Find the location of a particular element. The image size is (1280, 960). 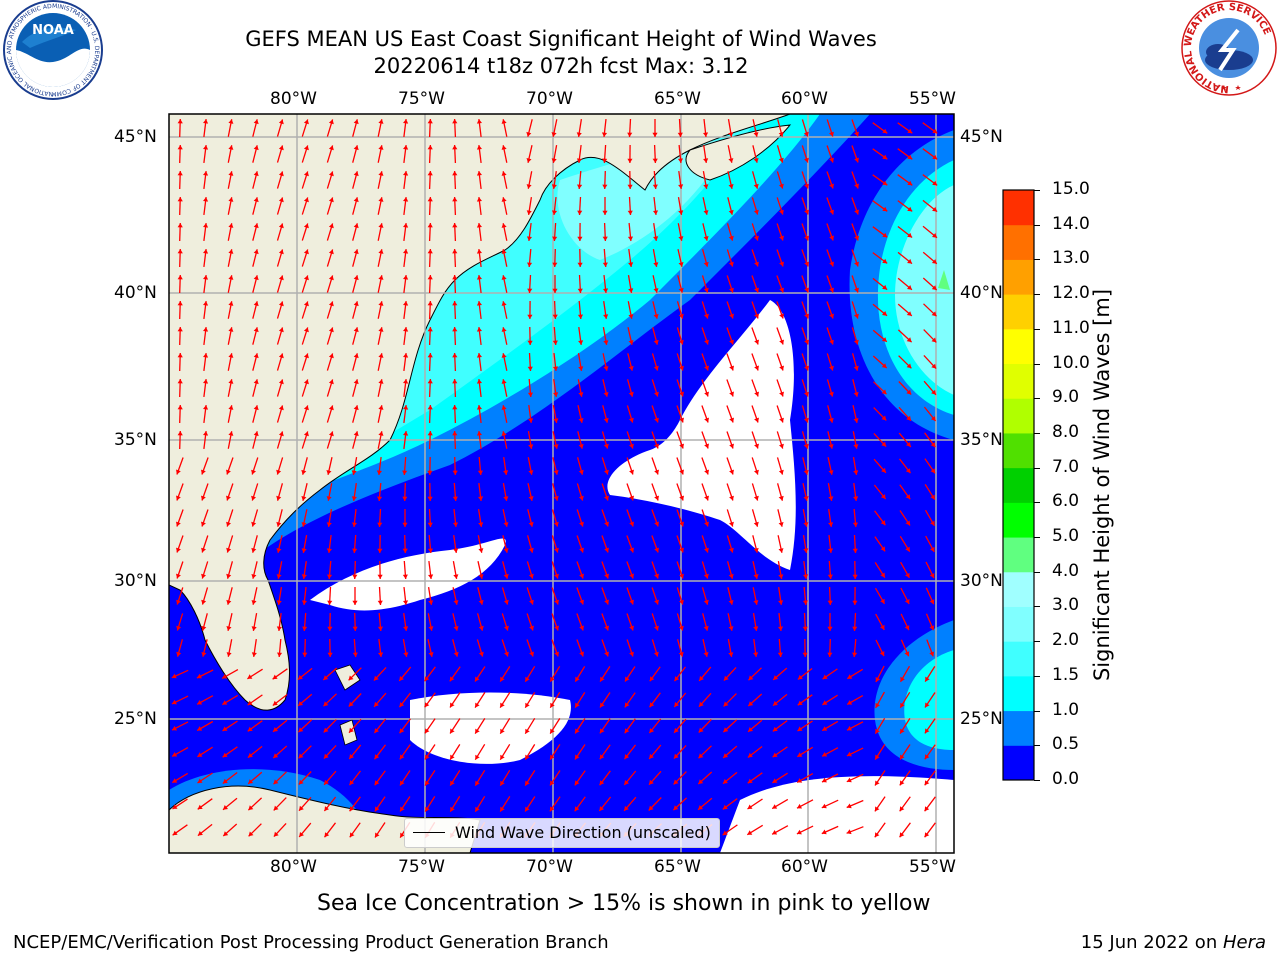

colorbar-tick-mark is located at coordinates (1037, 642).